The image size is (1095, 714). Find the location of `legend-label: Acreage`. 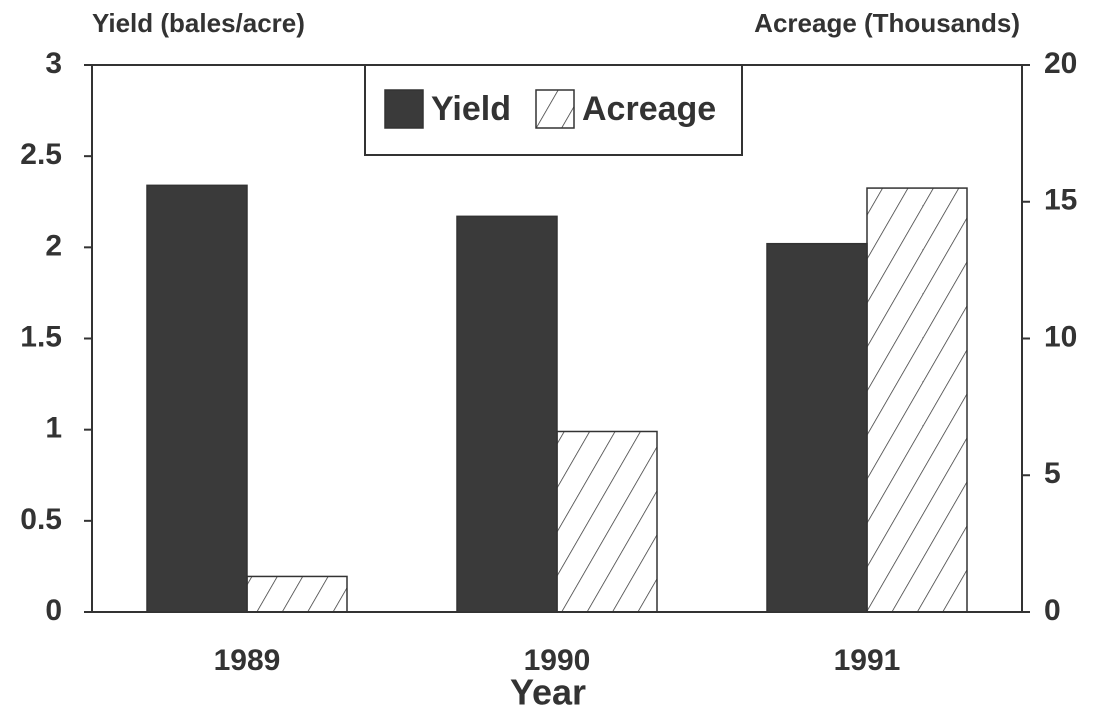

legend-label: Acreage is located at coordinates (649, 109).